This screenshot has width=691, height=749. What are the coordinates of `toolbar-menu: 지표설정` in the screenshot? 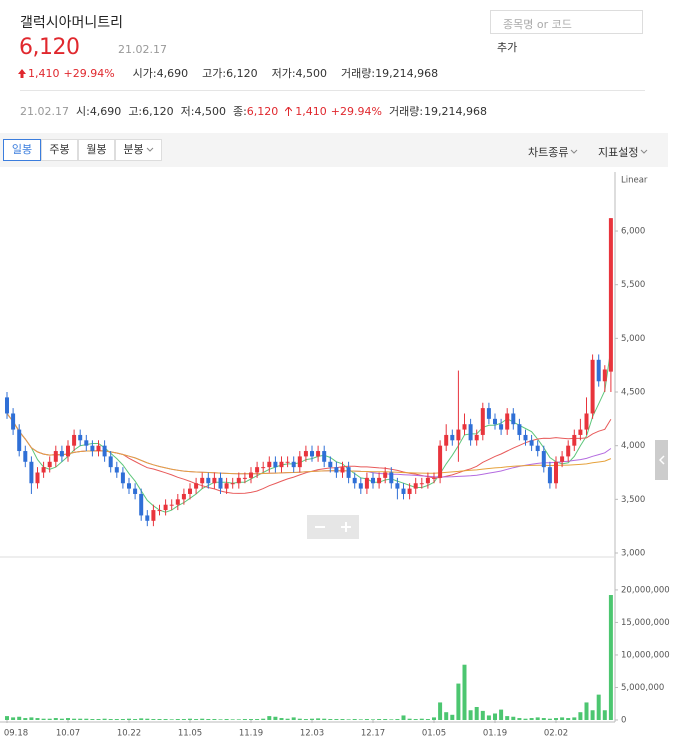 It's located at (623, 152).